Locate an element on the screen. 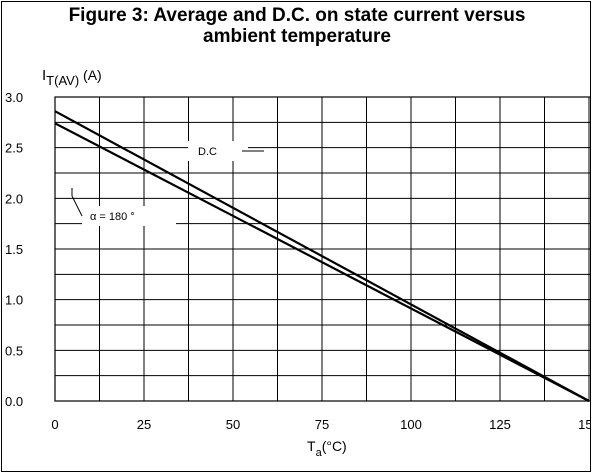  x-tick-label: 75 is located at coordinates (322, 424).